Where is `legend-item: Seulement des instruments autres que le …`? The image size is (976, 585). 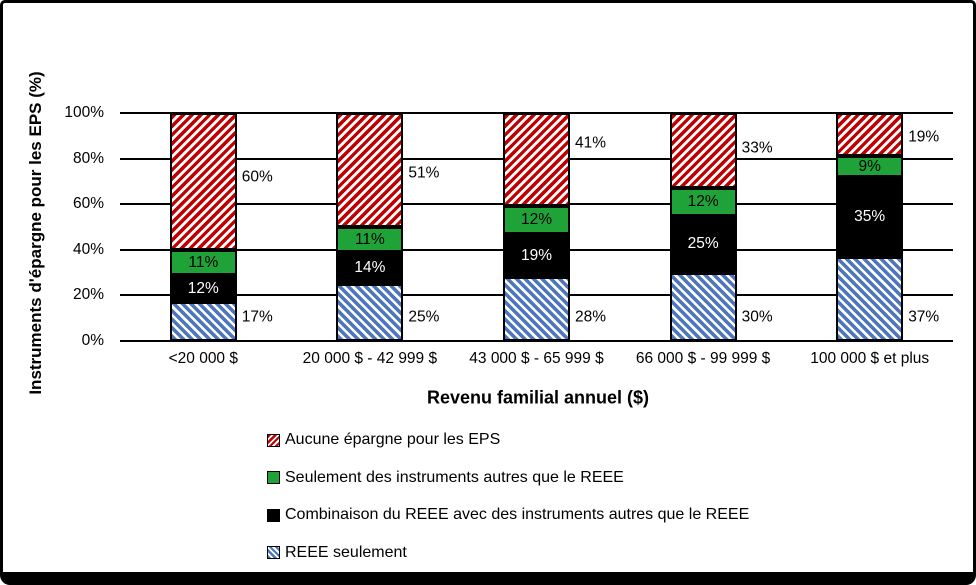
legend-item: Seulement des instruments autres que le … is located at coordinates (445, 478).